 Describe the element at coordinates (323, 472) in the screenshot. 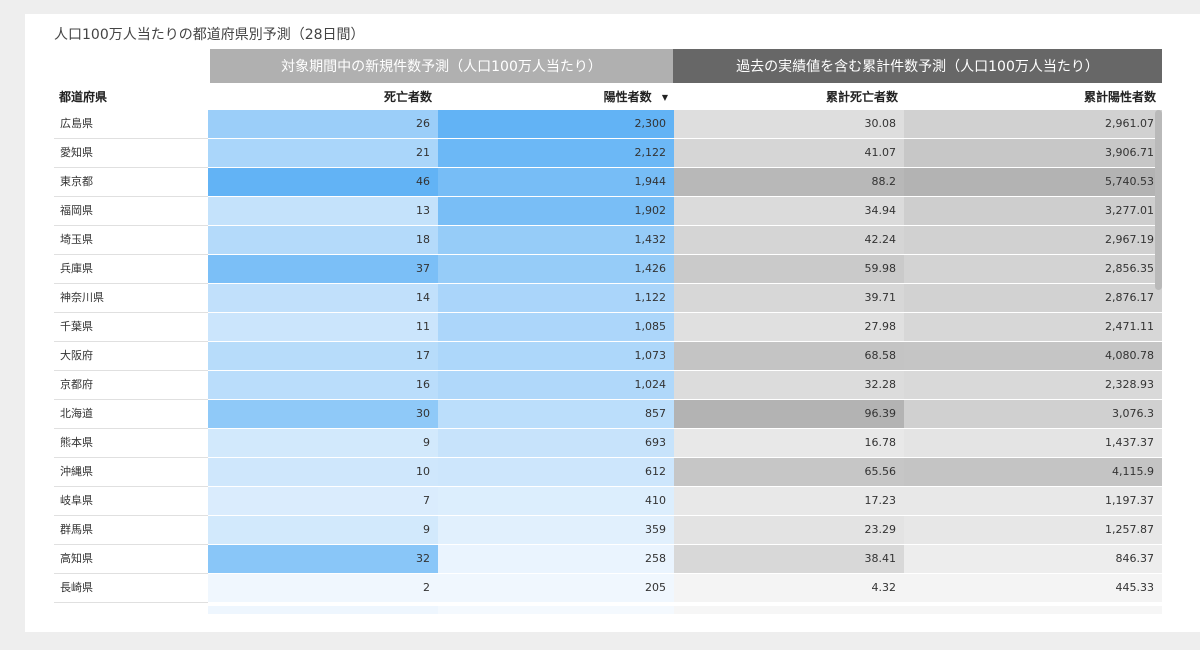

I see `cell-deaths: 10` at that location.